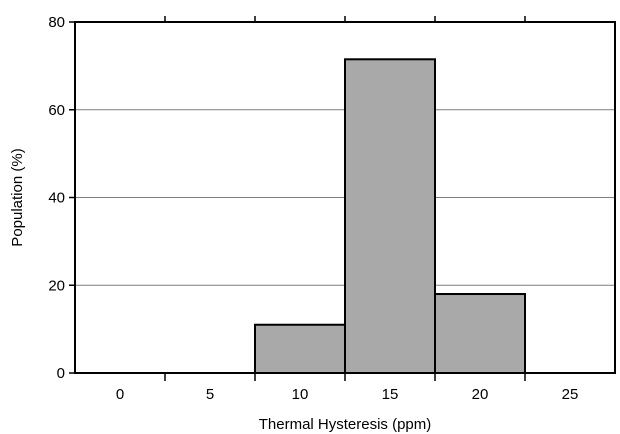 The image size is (620, 434). What do you see at coordinates (300, 394) in the screenshot?
I see `x-tick-label: 10` at bounding box center [300, 394].